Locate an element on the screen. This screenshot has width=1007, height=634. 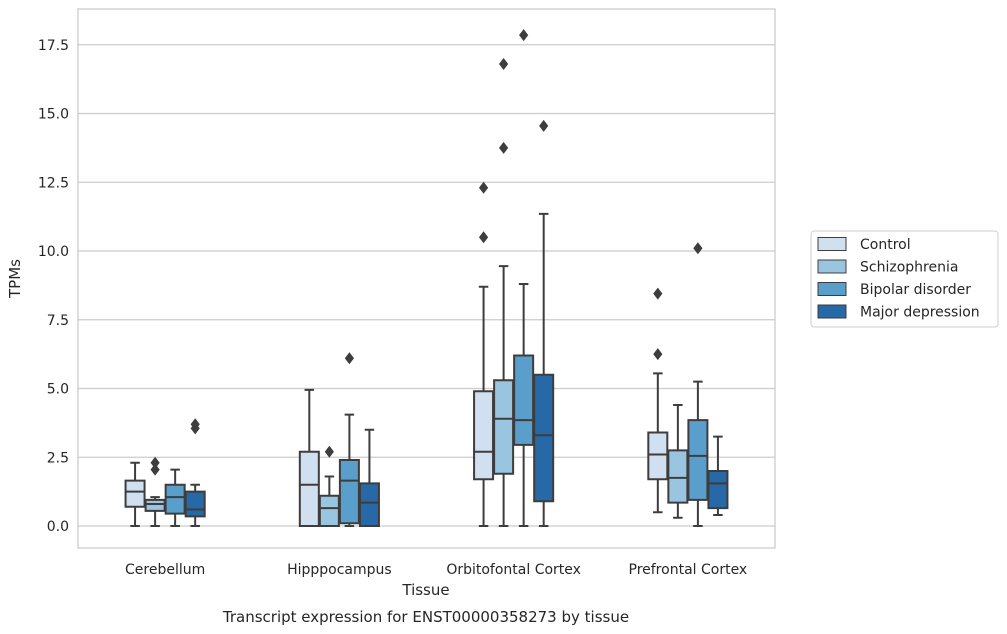
x-tick-label: Orbitofontal Cortex is located at coordinates (513, 570).